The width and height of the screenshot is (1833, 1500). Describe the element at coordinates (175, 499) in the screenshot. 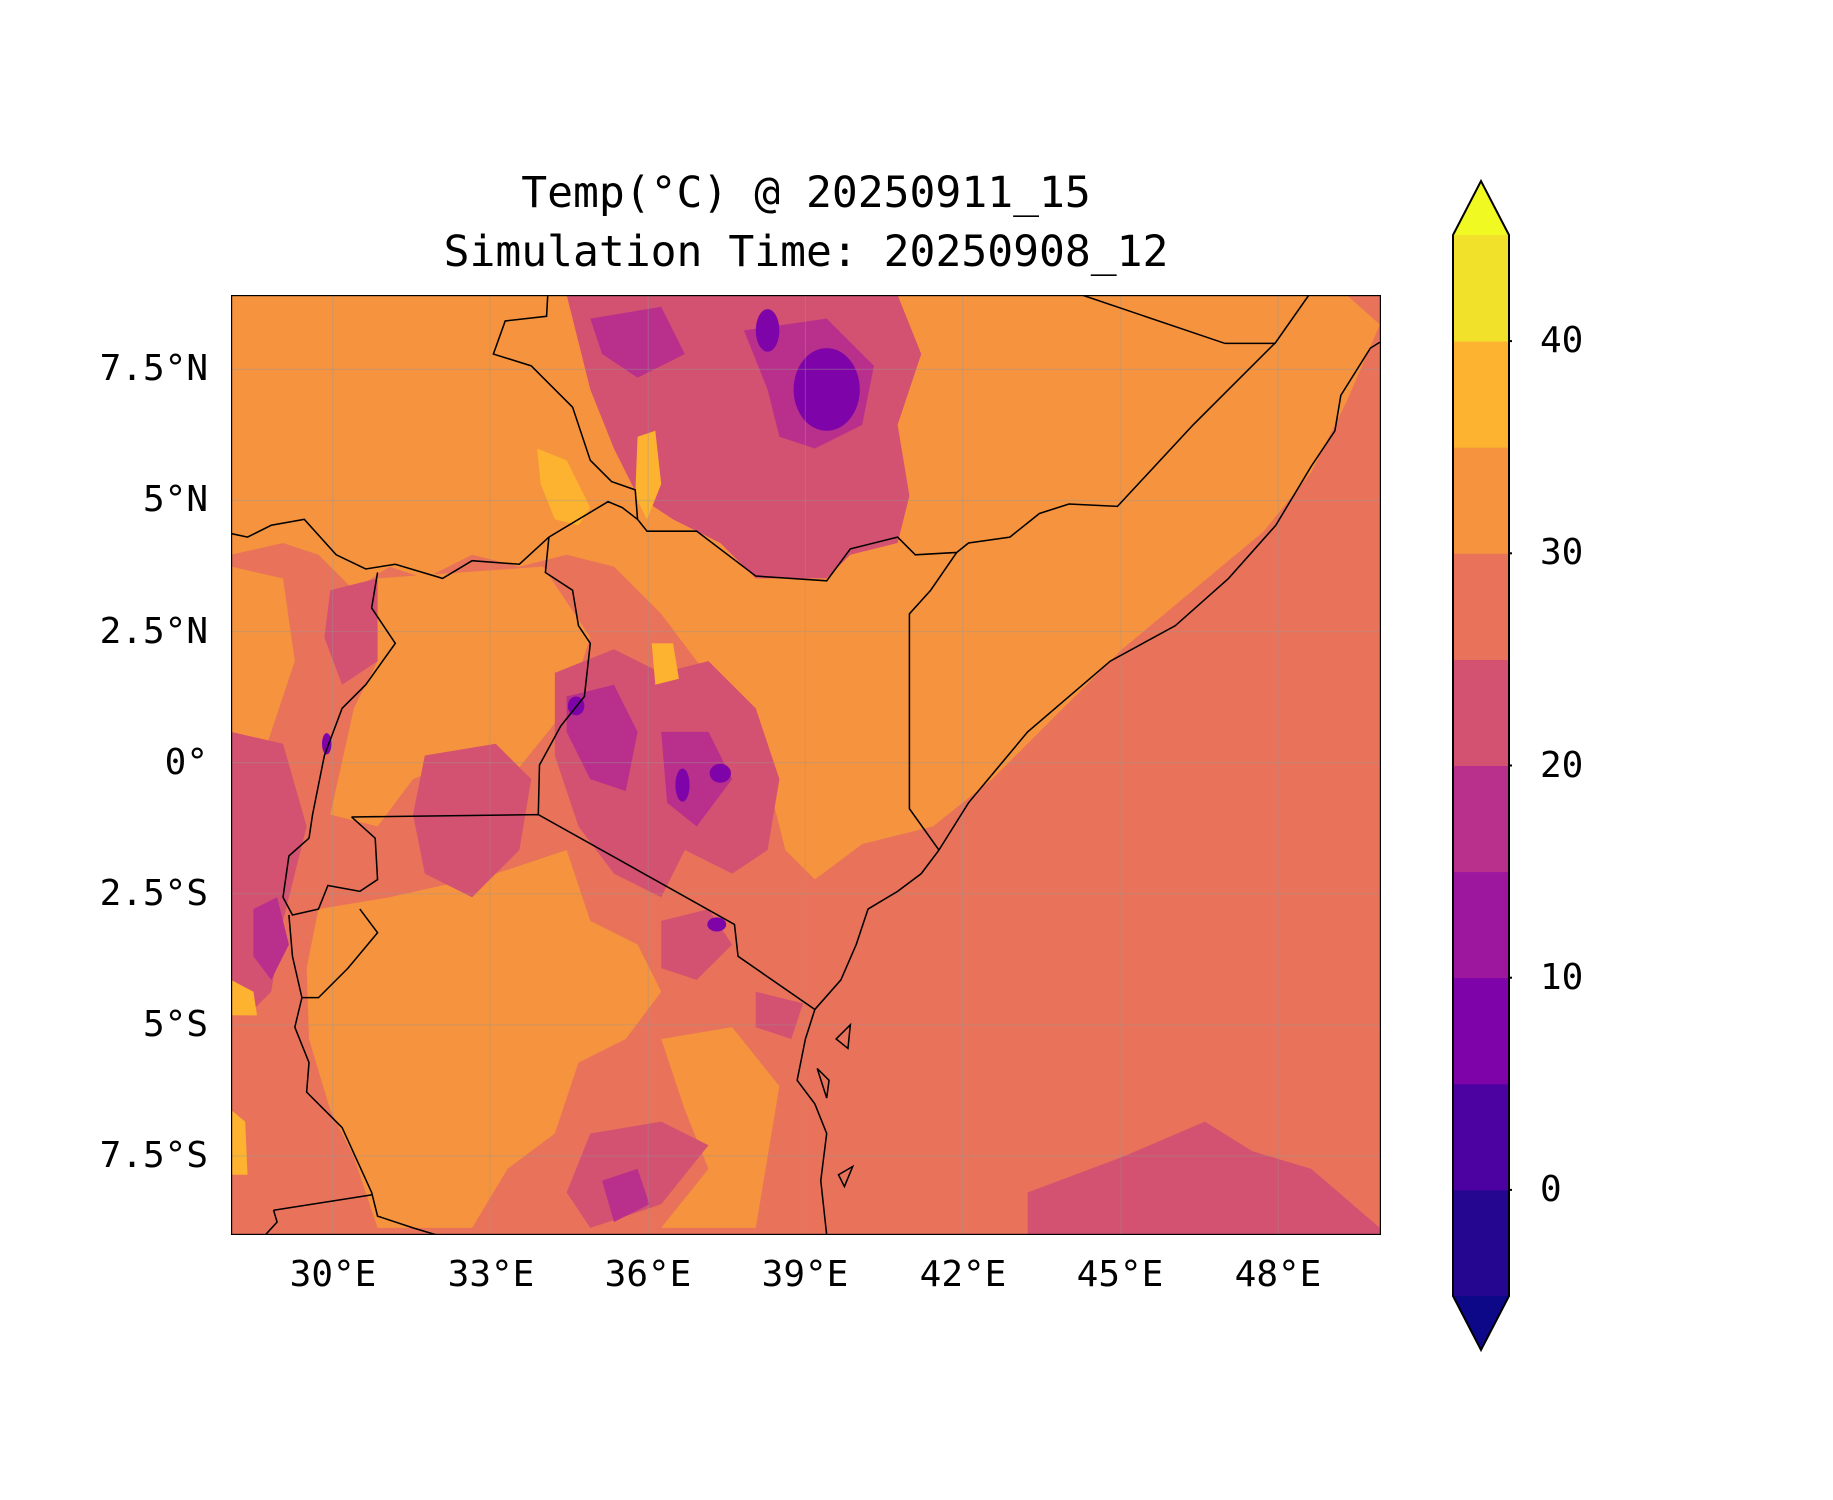

I see `y-tick-label: 5°N` at that location.